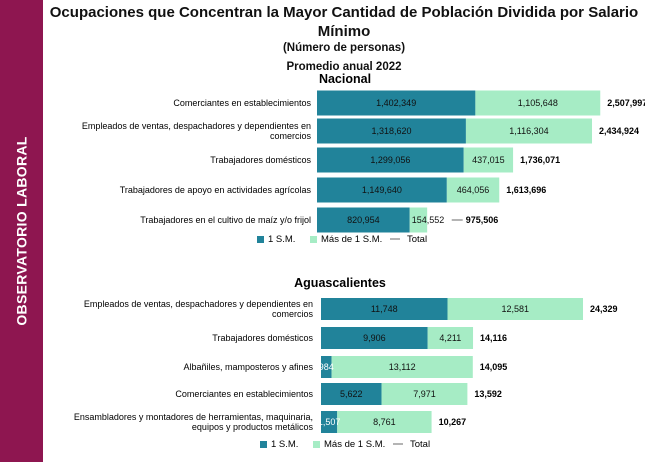 The height and width of the screenshot is (462, 645). Describe the element at coordinates (526, 190) in the screenshot. I see `nacional-label-total: 1,613,696` at that location.